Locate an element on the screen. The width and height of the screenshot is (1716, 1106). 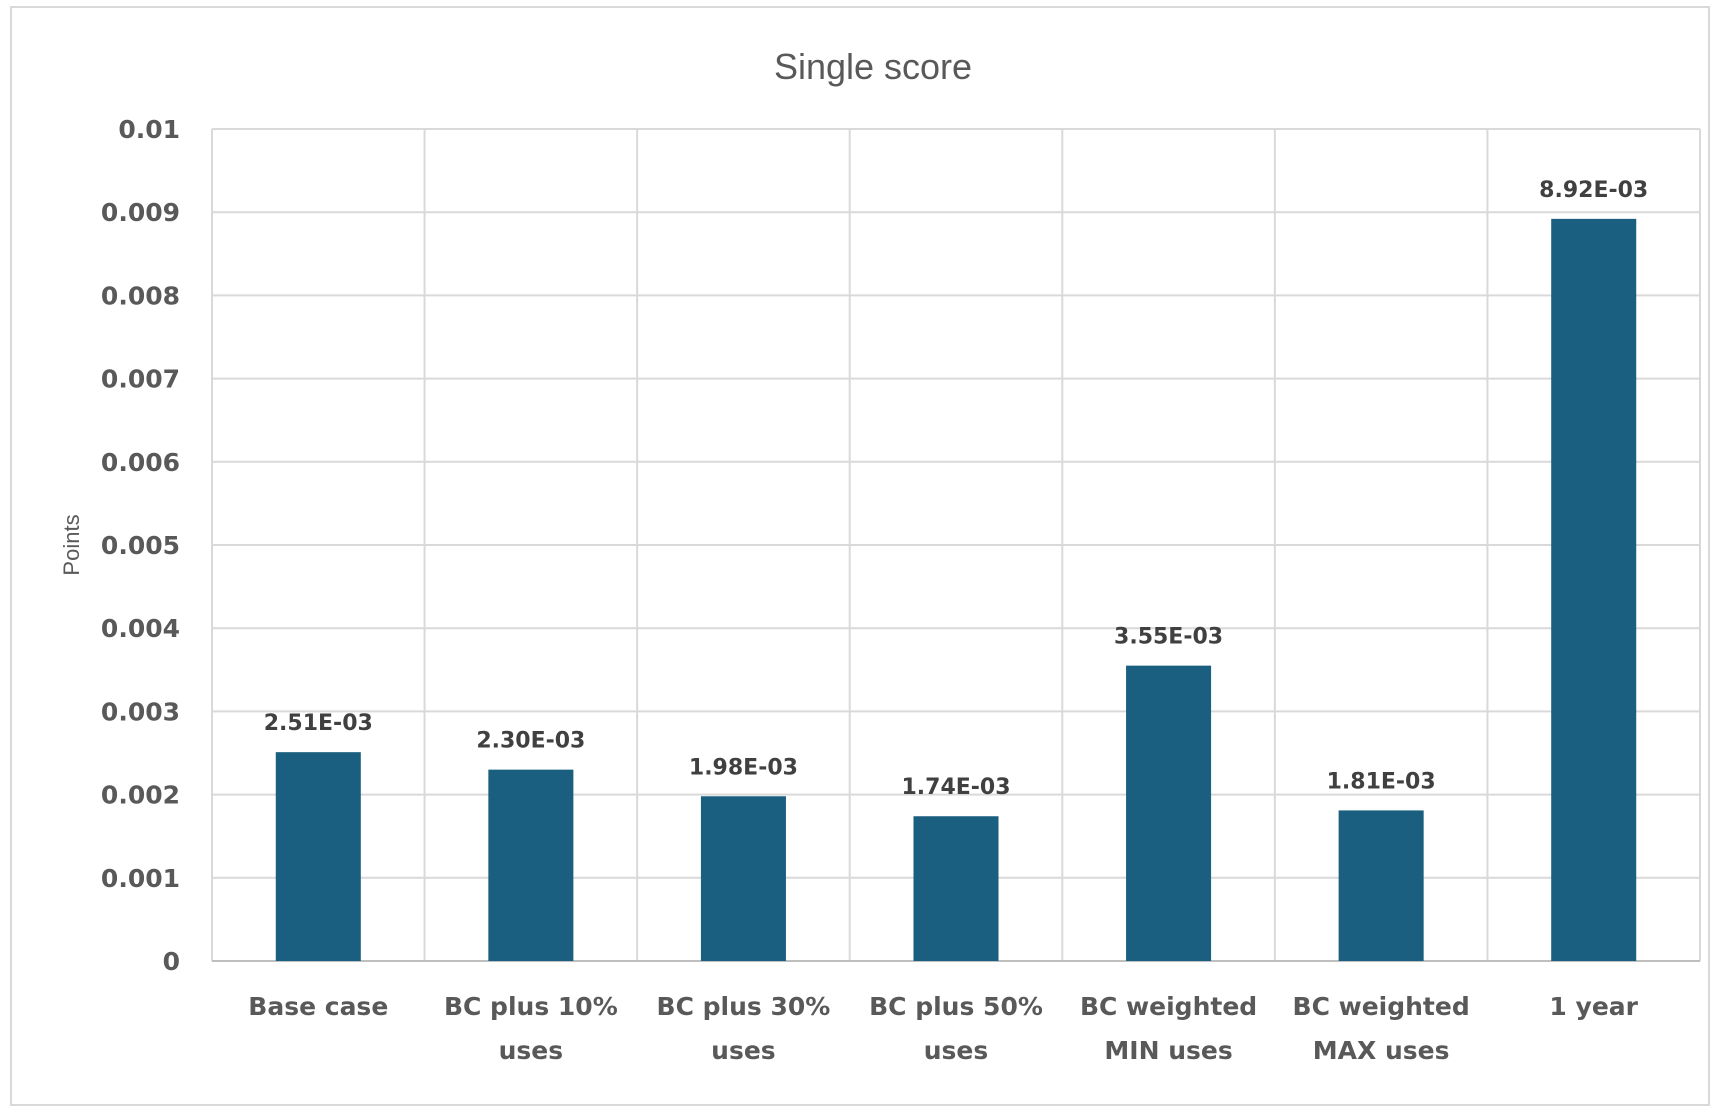
data-label: 1.98E-03 is located at coordinates (743, 767).